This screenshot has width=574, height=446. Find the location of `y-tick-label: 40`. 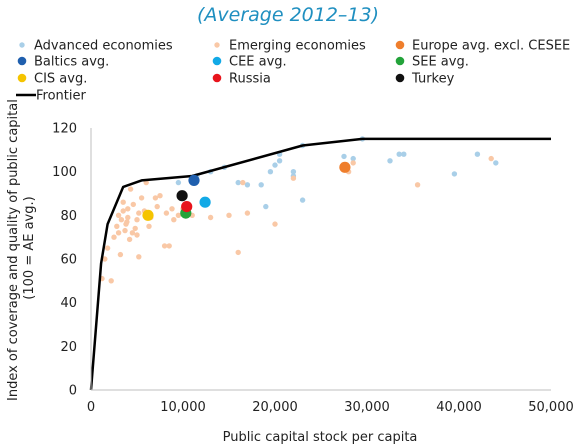

y-tick-label: 40 is located at coordinates (68, 303).